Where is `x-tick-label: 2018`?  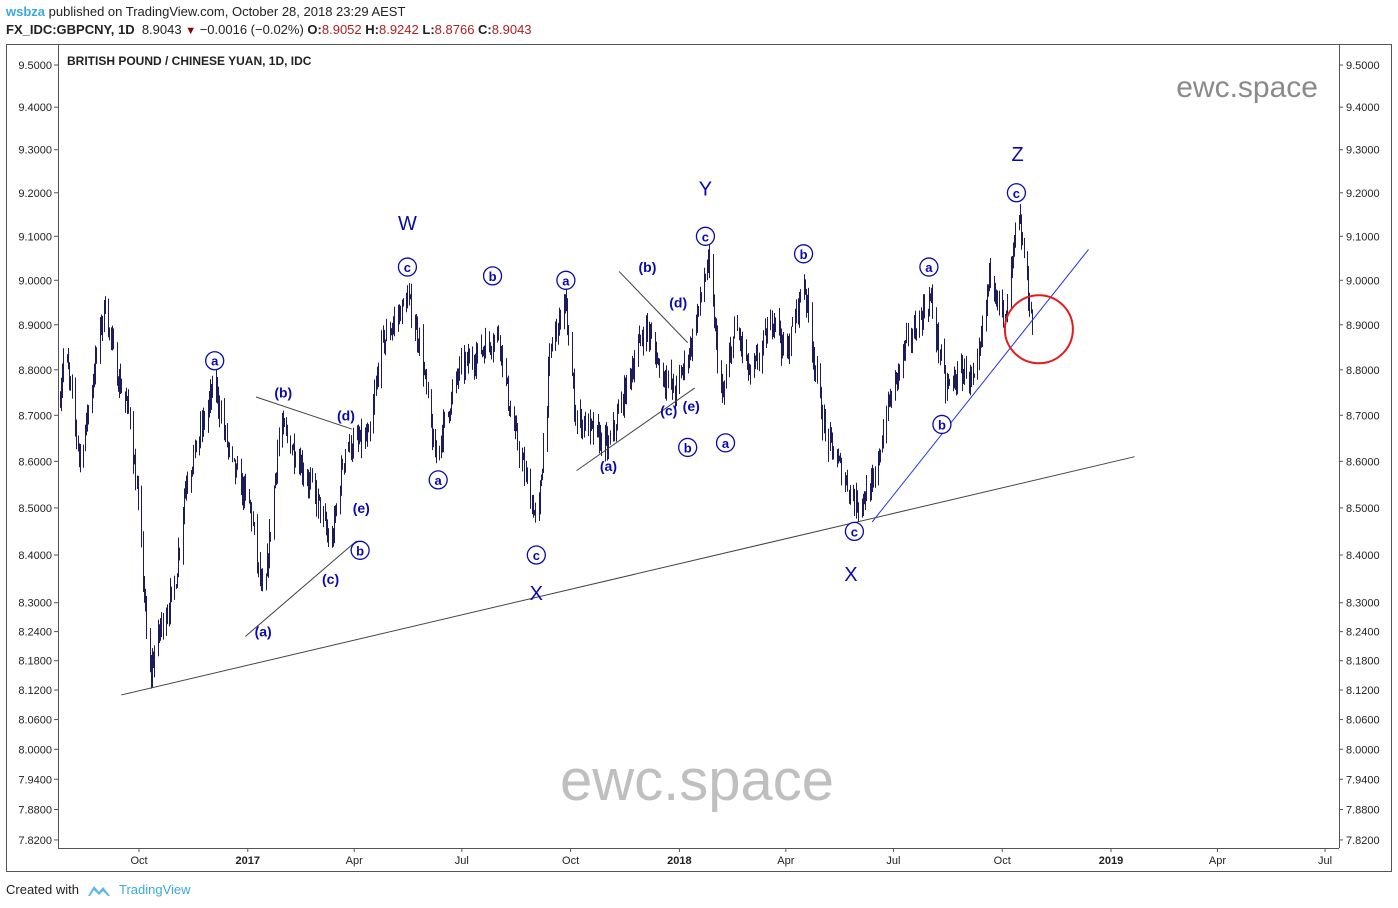
x-tick-label: 2018 is located at coordinates (679, 861).